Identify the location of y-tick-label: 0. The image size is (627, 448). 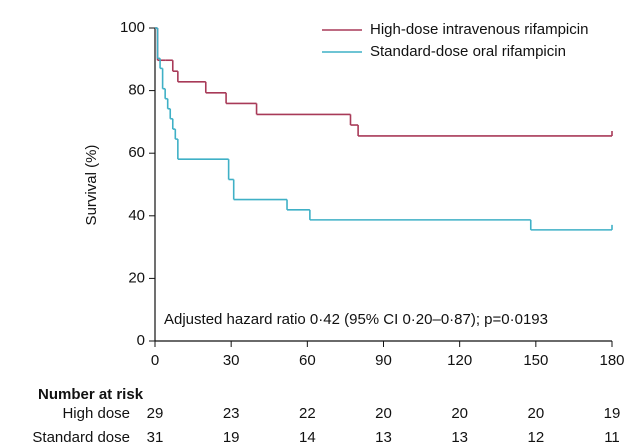
(141, 340).